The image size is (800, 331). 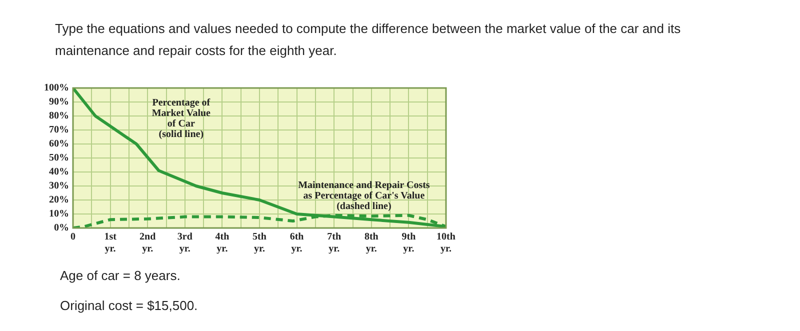 What do you see at coordinates (297, 243) in the screenshot?
I see `x-tick-label: 6th yr.` at bounding box center [297, 243].